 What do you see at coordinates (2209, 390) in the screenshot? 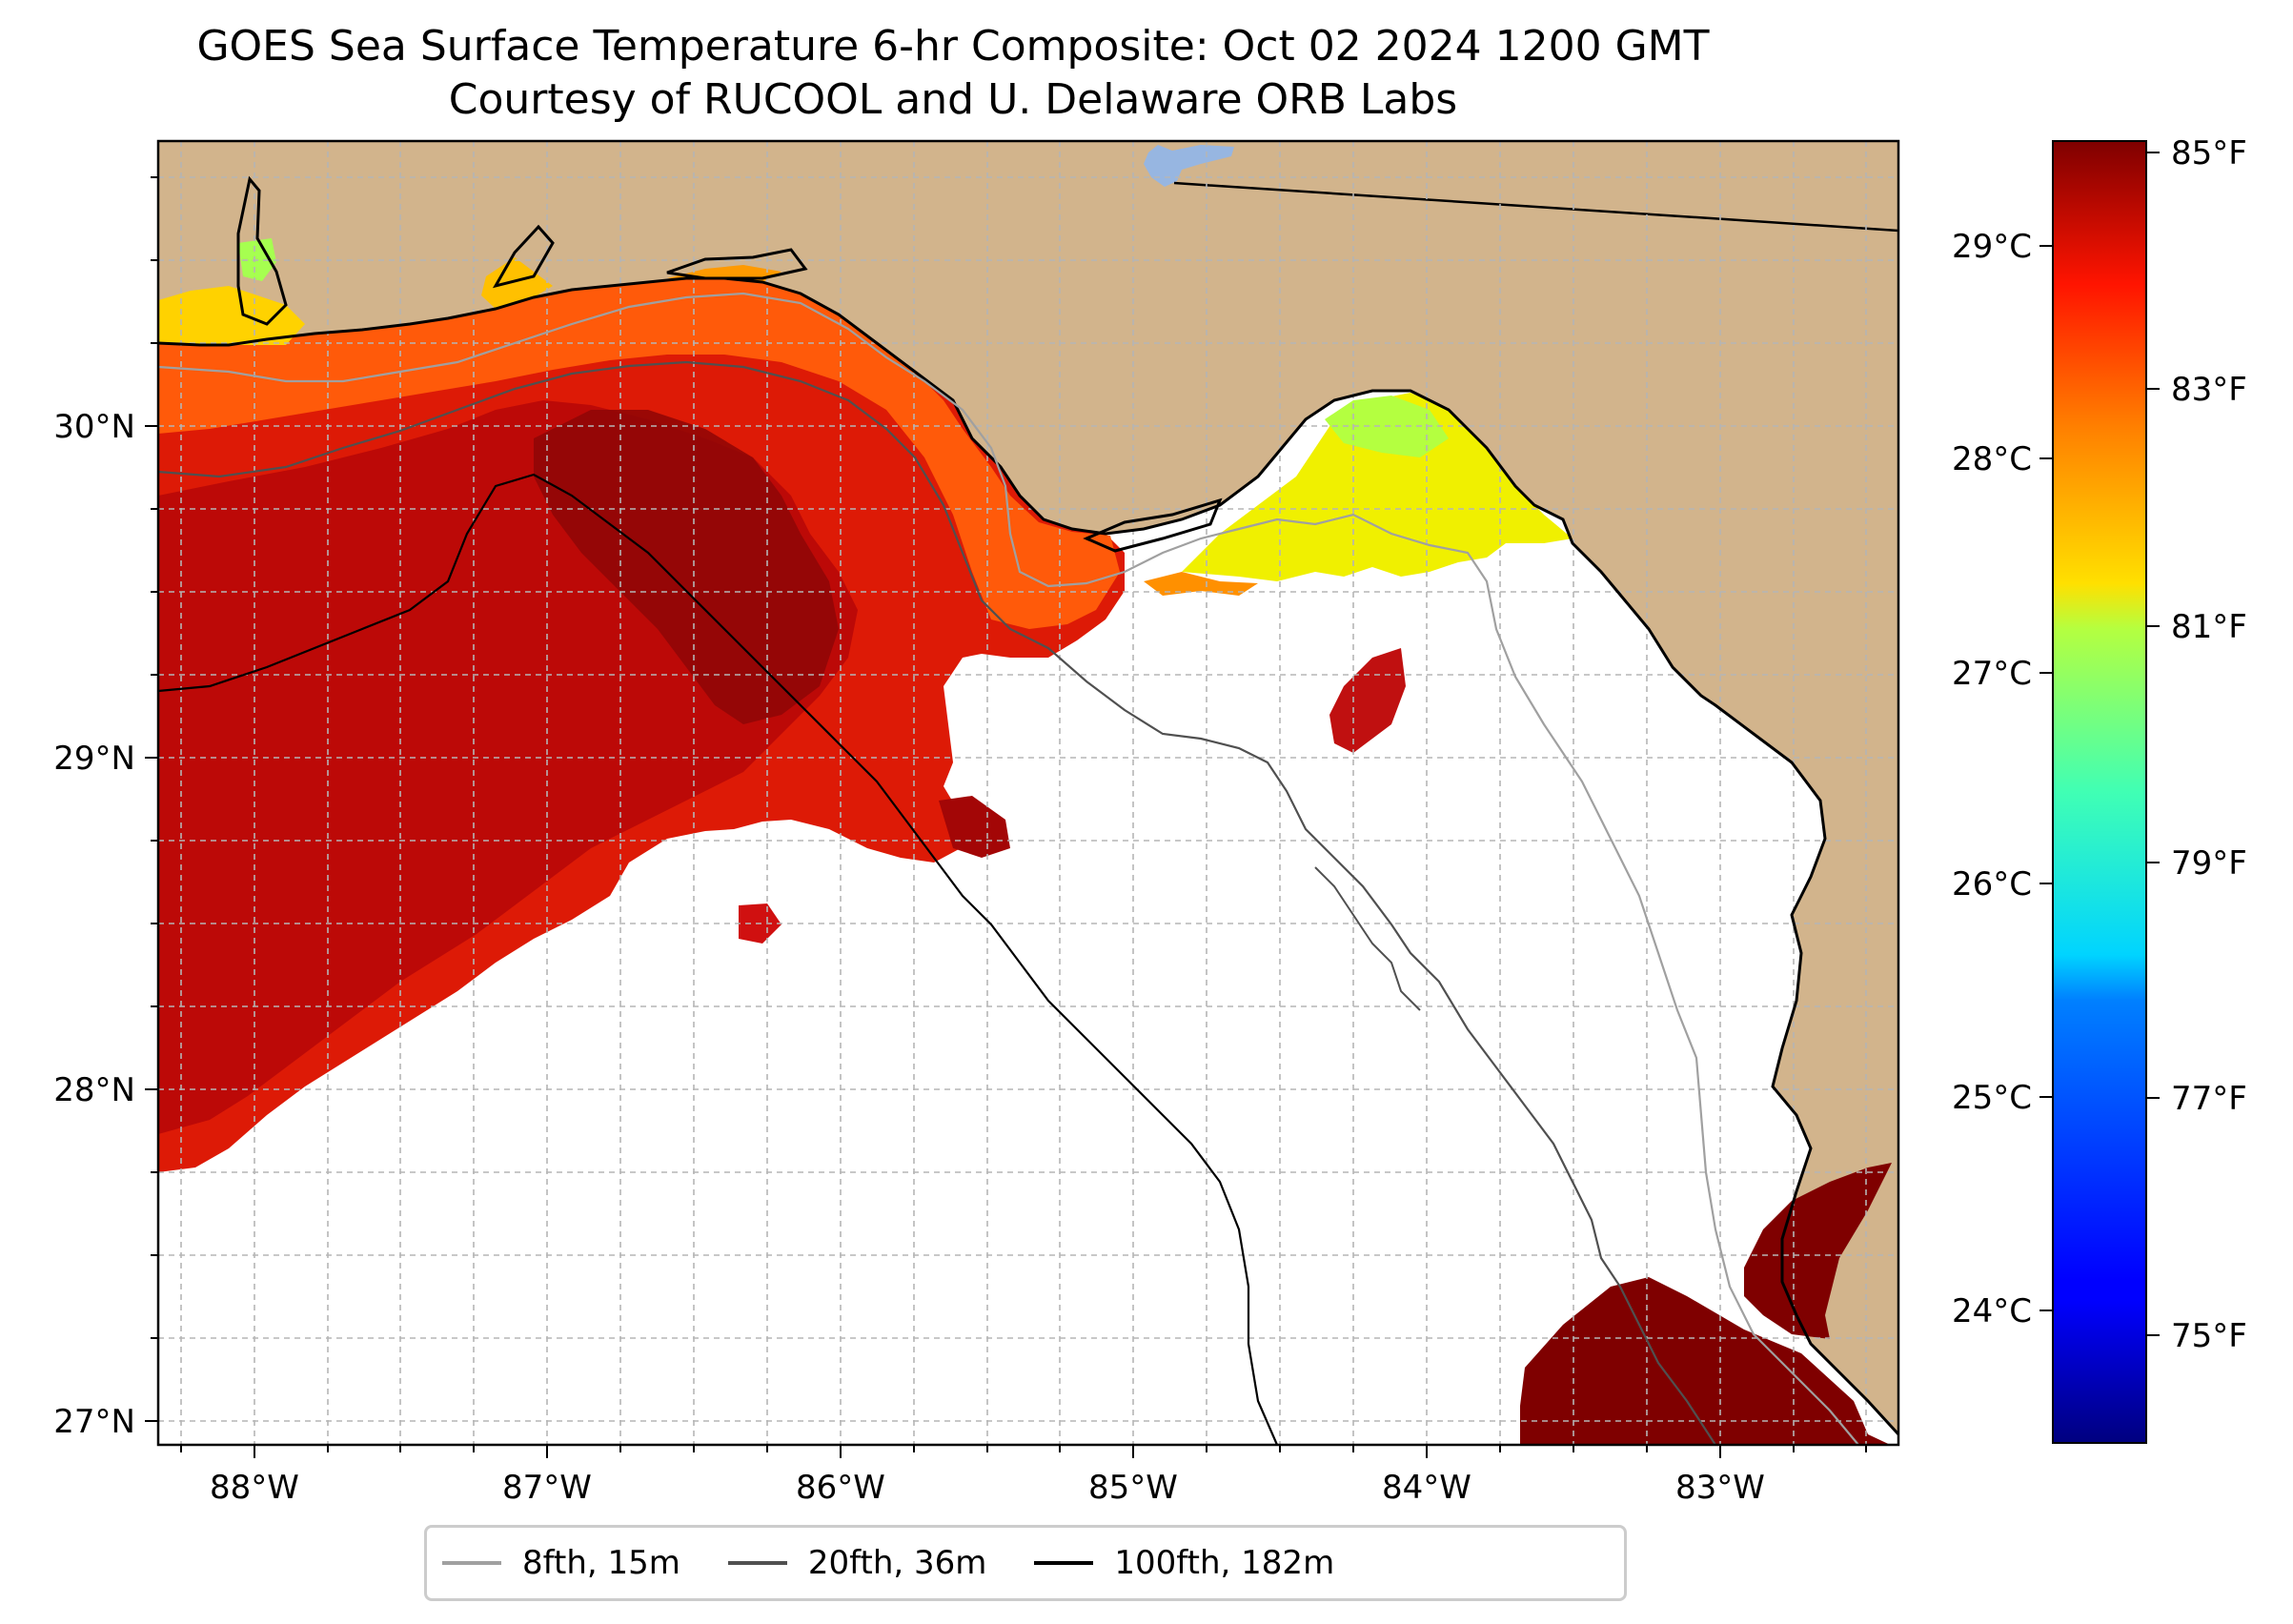
I see `fahrenheit-label-83: 83°F` at bounding box center [2209, 390].